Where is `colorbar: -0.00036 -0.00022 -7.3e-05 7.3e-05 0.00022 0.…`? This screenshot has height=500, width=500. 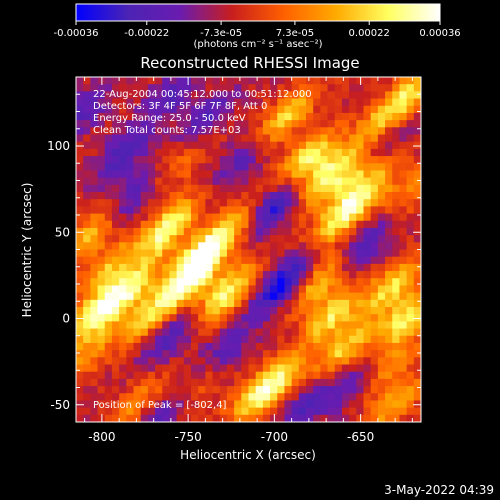
colorbar: -0.00036 -0.00022 -7.3e-05 7.3e-05 0.00022 0.… is located at coordinates (257, 26).